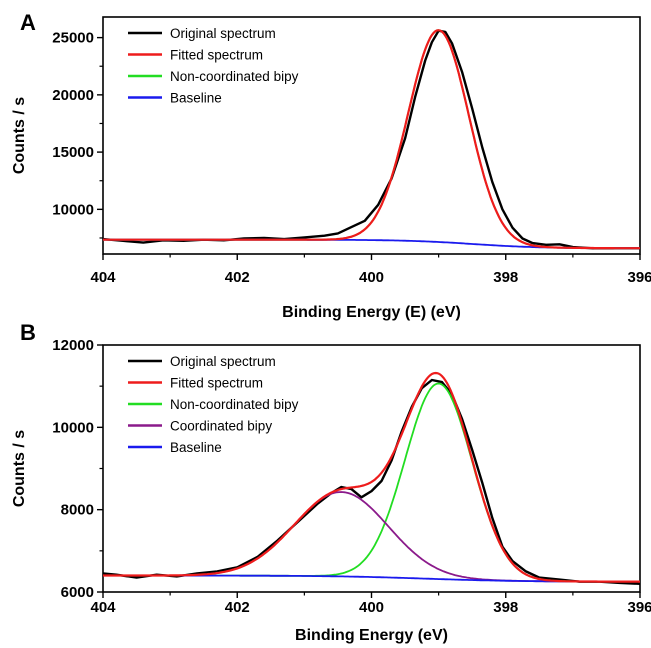 This screenshot has height=648, width=651. I want to click on y-tick-label: 6000, so click(77, 592).